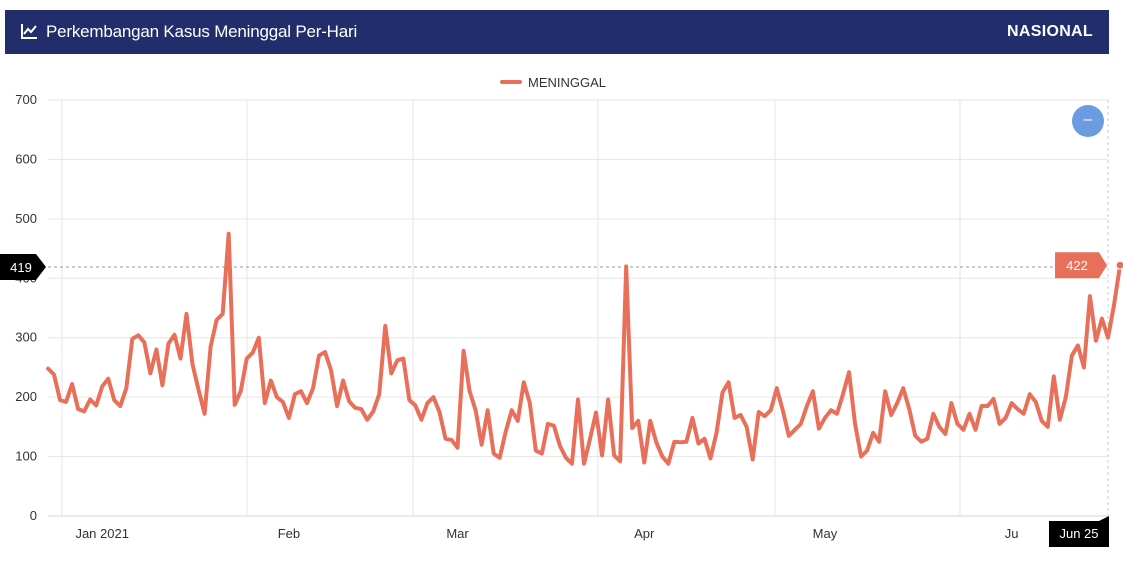 This screenshot has width=1123, height=563. What do you see at coordinates (26, 158) in the screenshot?
I see `y-tick-label: 600` at bounding box center [26, 158].